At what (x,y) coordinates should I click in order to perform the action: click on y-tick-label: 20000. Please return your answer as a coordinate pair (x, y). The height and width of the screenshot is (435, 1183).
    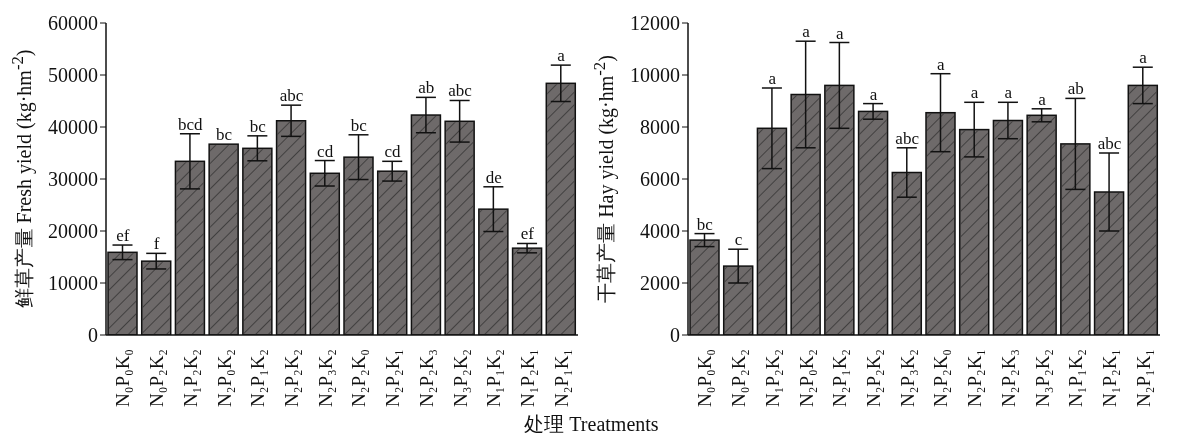
    Looking at the image, I should click on (73, 231).